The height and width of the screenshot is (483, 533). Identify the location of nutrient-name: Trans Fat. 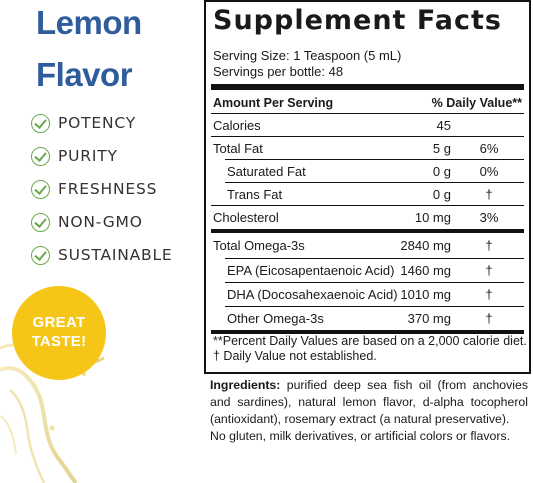
(255, 194).